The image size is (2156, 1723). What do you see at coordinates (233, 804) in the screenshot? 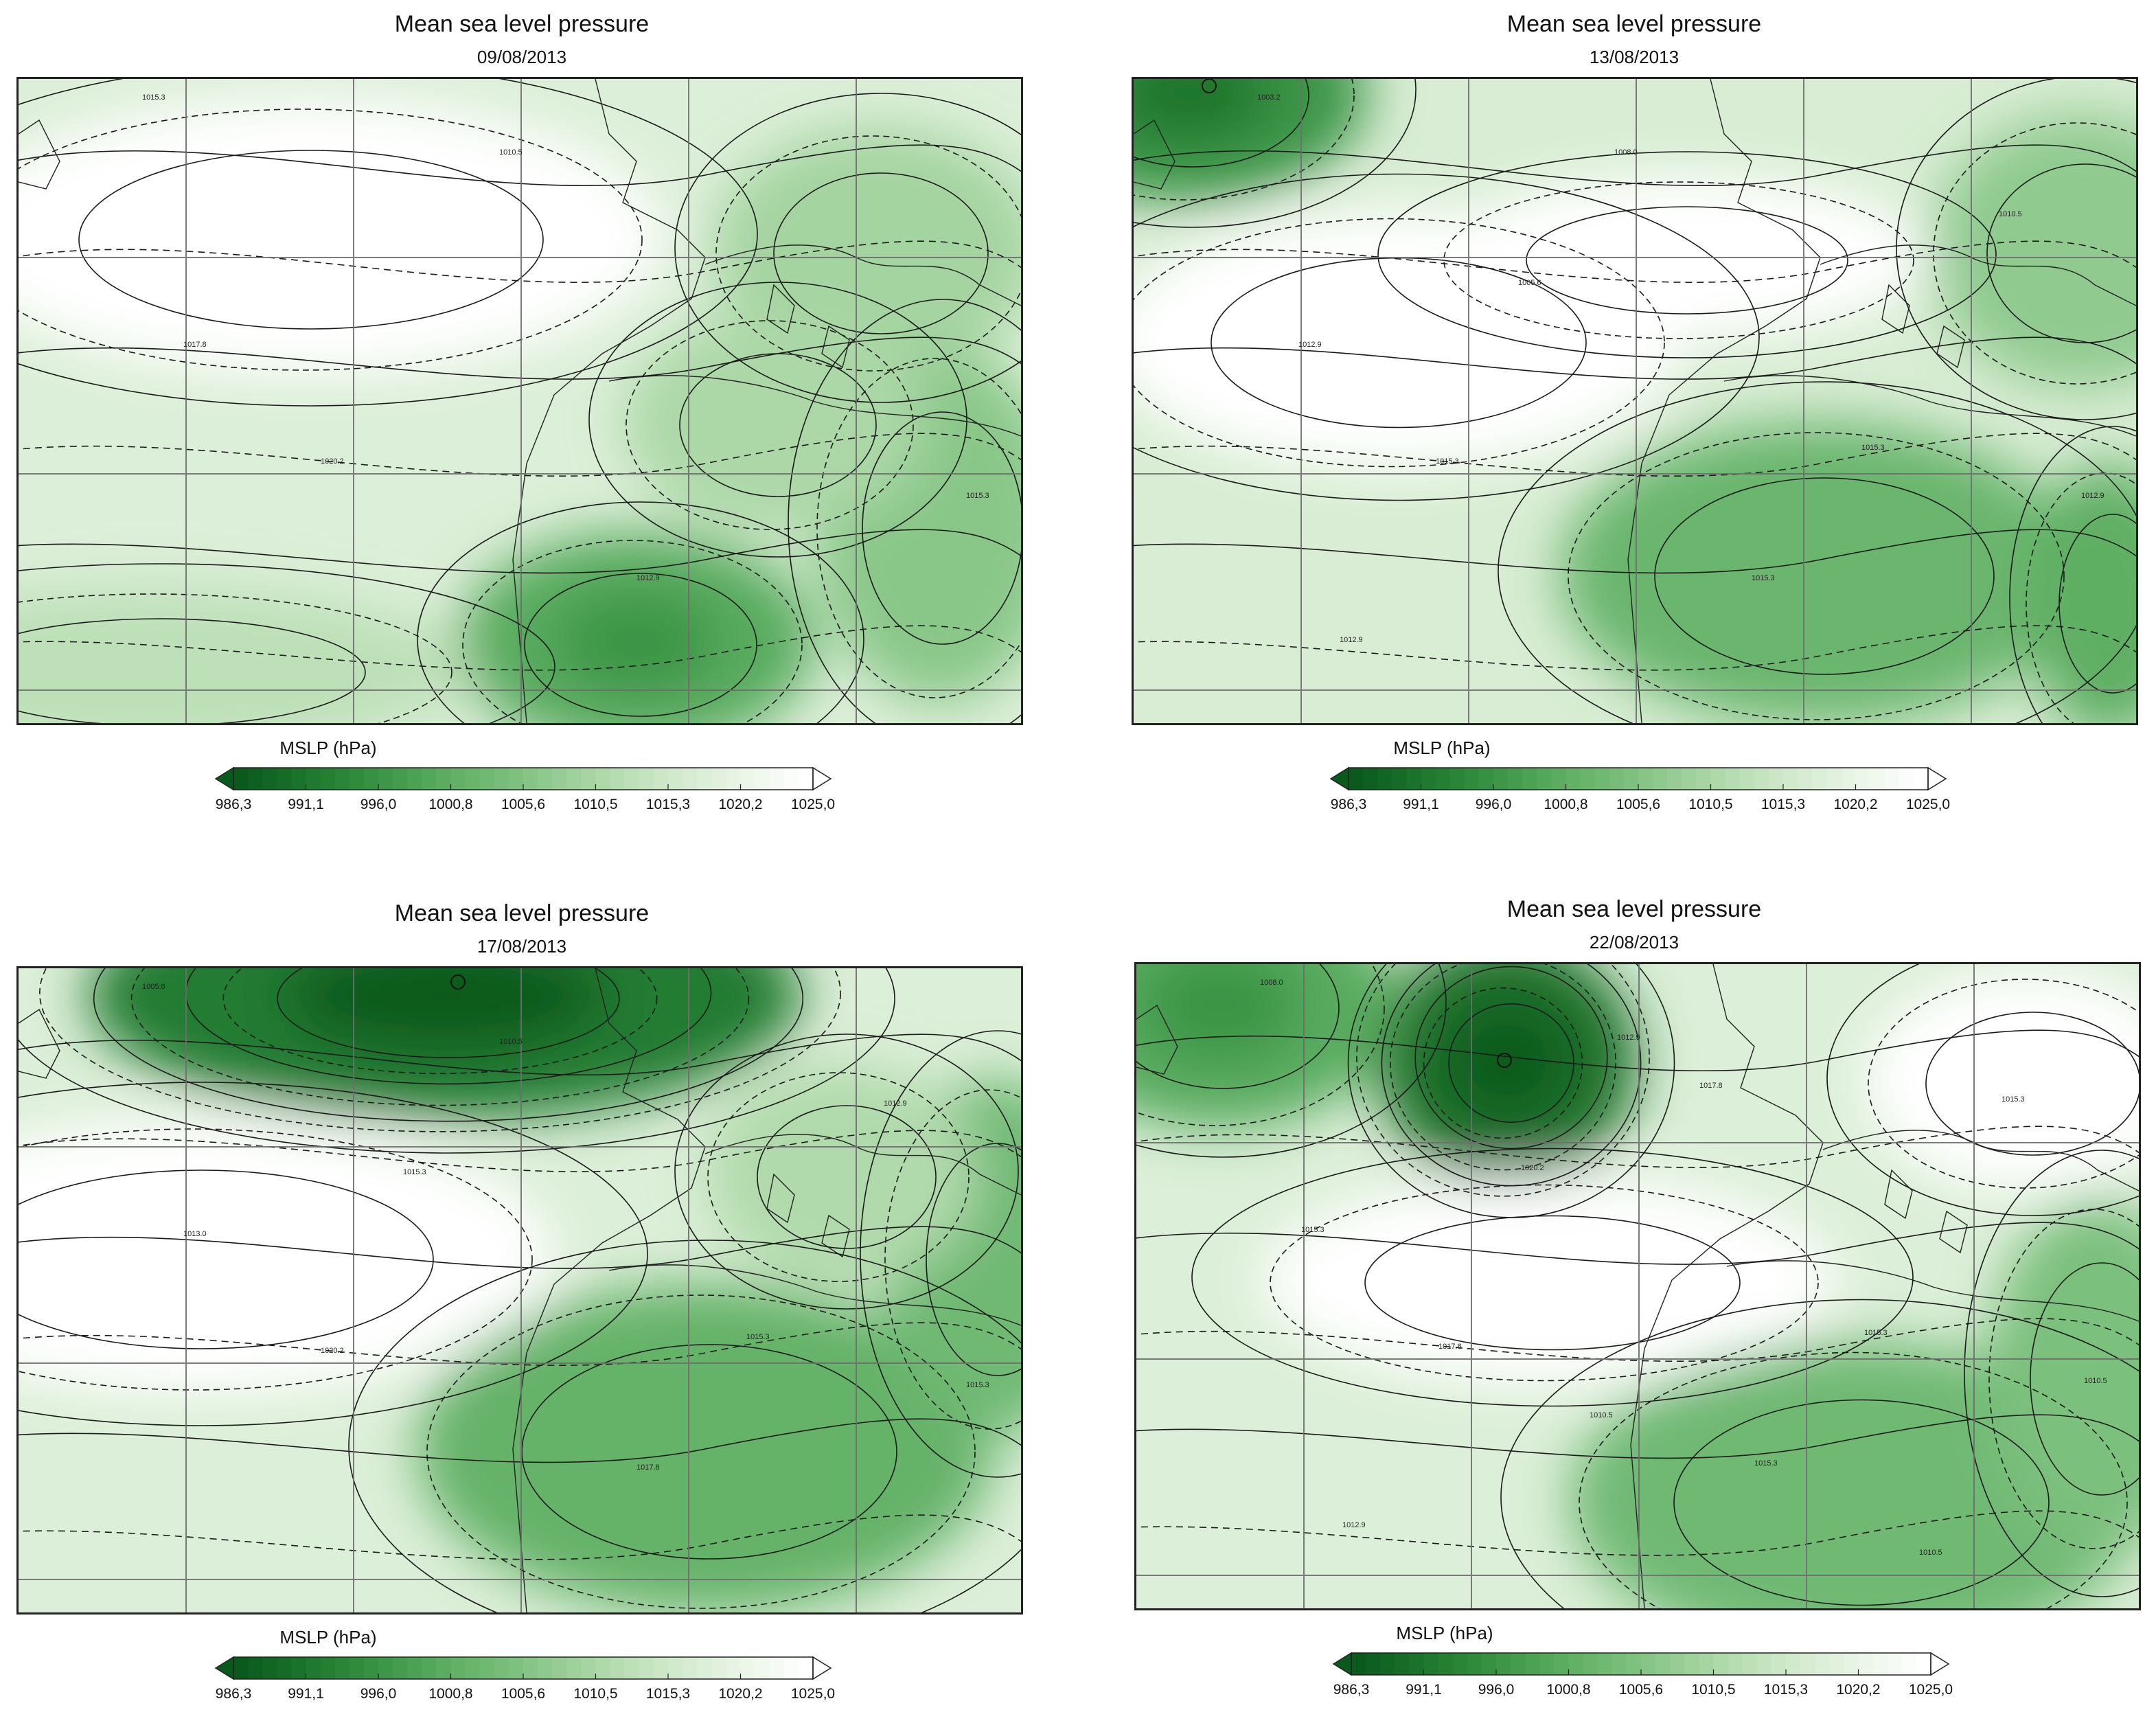
I see `colorbar-tick-label: 986,3` at bounding box center [233, 804].